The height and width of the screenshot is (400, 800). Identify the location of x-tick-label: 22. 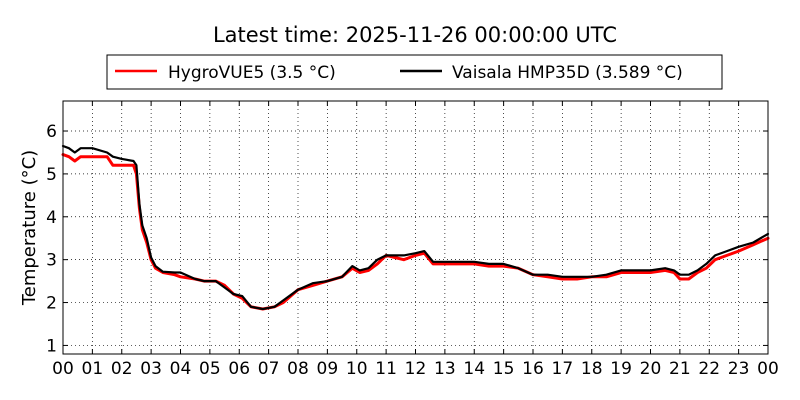
(709, 369).